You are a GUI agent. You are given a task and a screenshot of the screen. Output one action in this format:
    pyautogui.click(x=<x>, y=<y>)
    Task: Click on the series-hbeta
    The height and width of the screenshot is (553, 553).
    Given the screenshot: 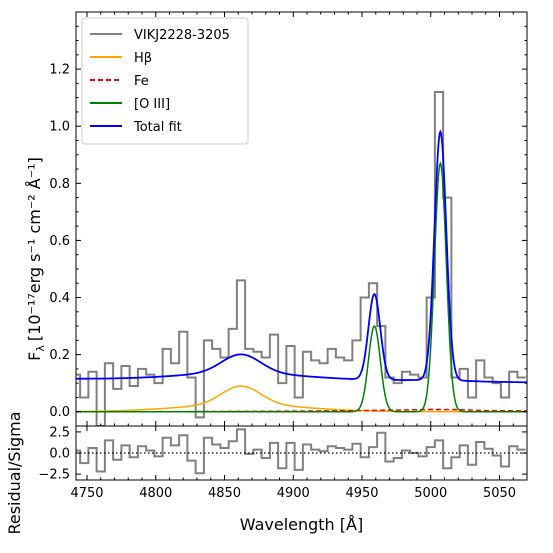 What is the action you would take?
    pyautogui.click(x=301, y=399)
    